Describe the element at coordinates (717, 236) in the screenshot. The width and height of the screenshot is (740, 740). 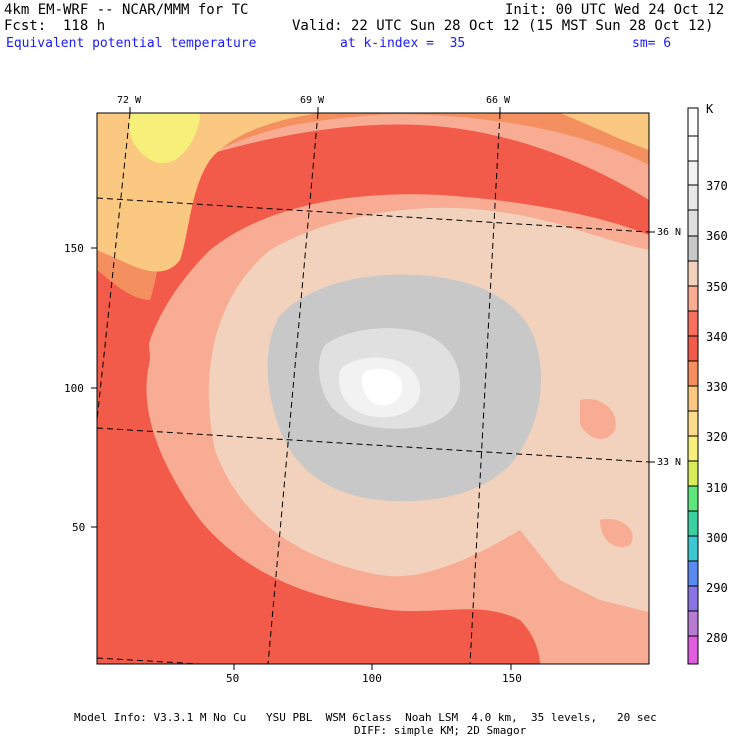
I see `cb-label-360: 360` at that location.